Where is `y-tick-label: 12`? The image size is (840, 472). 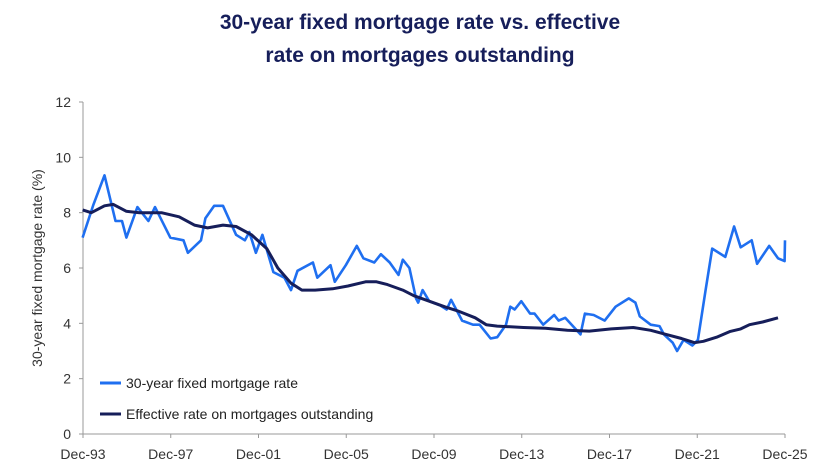 y-tick-label: 12 is located at coordinates (63, 102).